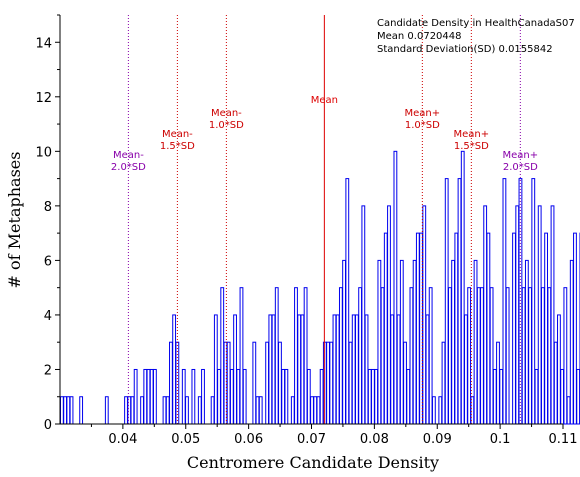 This screenshot has width=580, height=477. What do you see at coordinates (48, 261) in the screenshot?
I see `y-tick-label: 6` at bounding box center [48, 261].